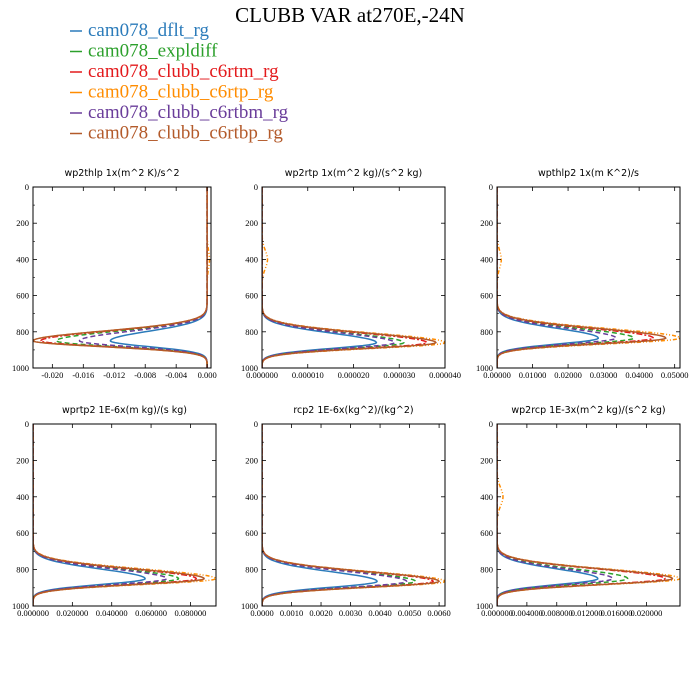 The width and height of the screenshot is (700, 700). I want to click on x-tick-label: 0.0000, so click(261, 613).